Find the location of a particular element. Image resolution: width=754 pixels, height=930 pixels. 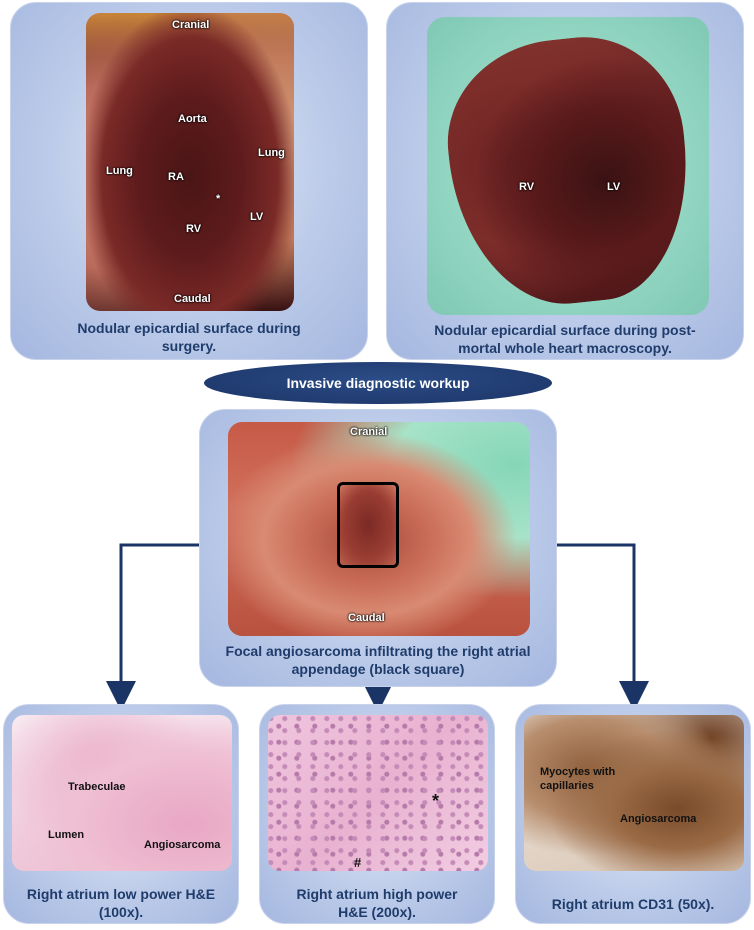

label-aorta: Aorta is located at coordinates (192, 119).